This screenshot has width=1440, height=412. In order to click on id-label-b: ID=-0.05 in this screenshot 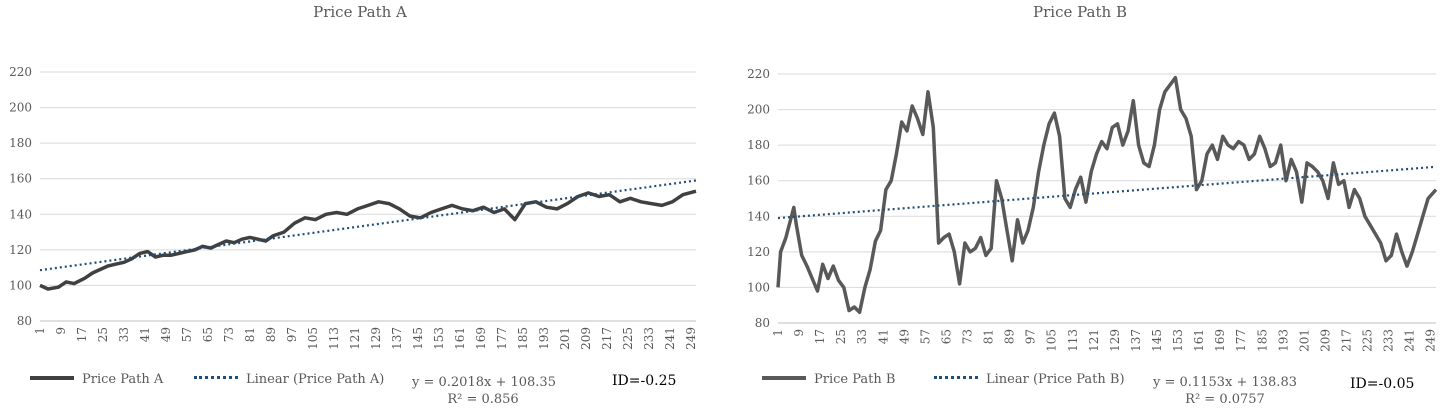, I will do `click(1382, 384)`.